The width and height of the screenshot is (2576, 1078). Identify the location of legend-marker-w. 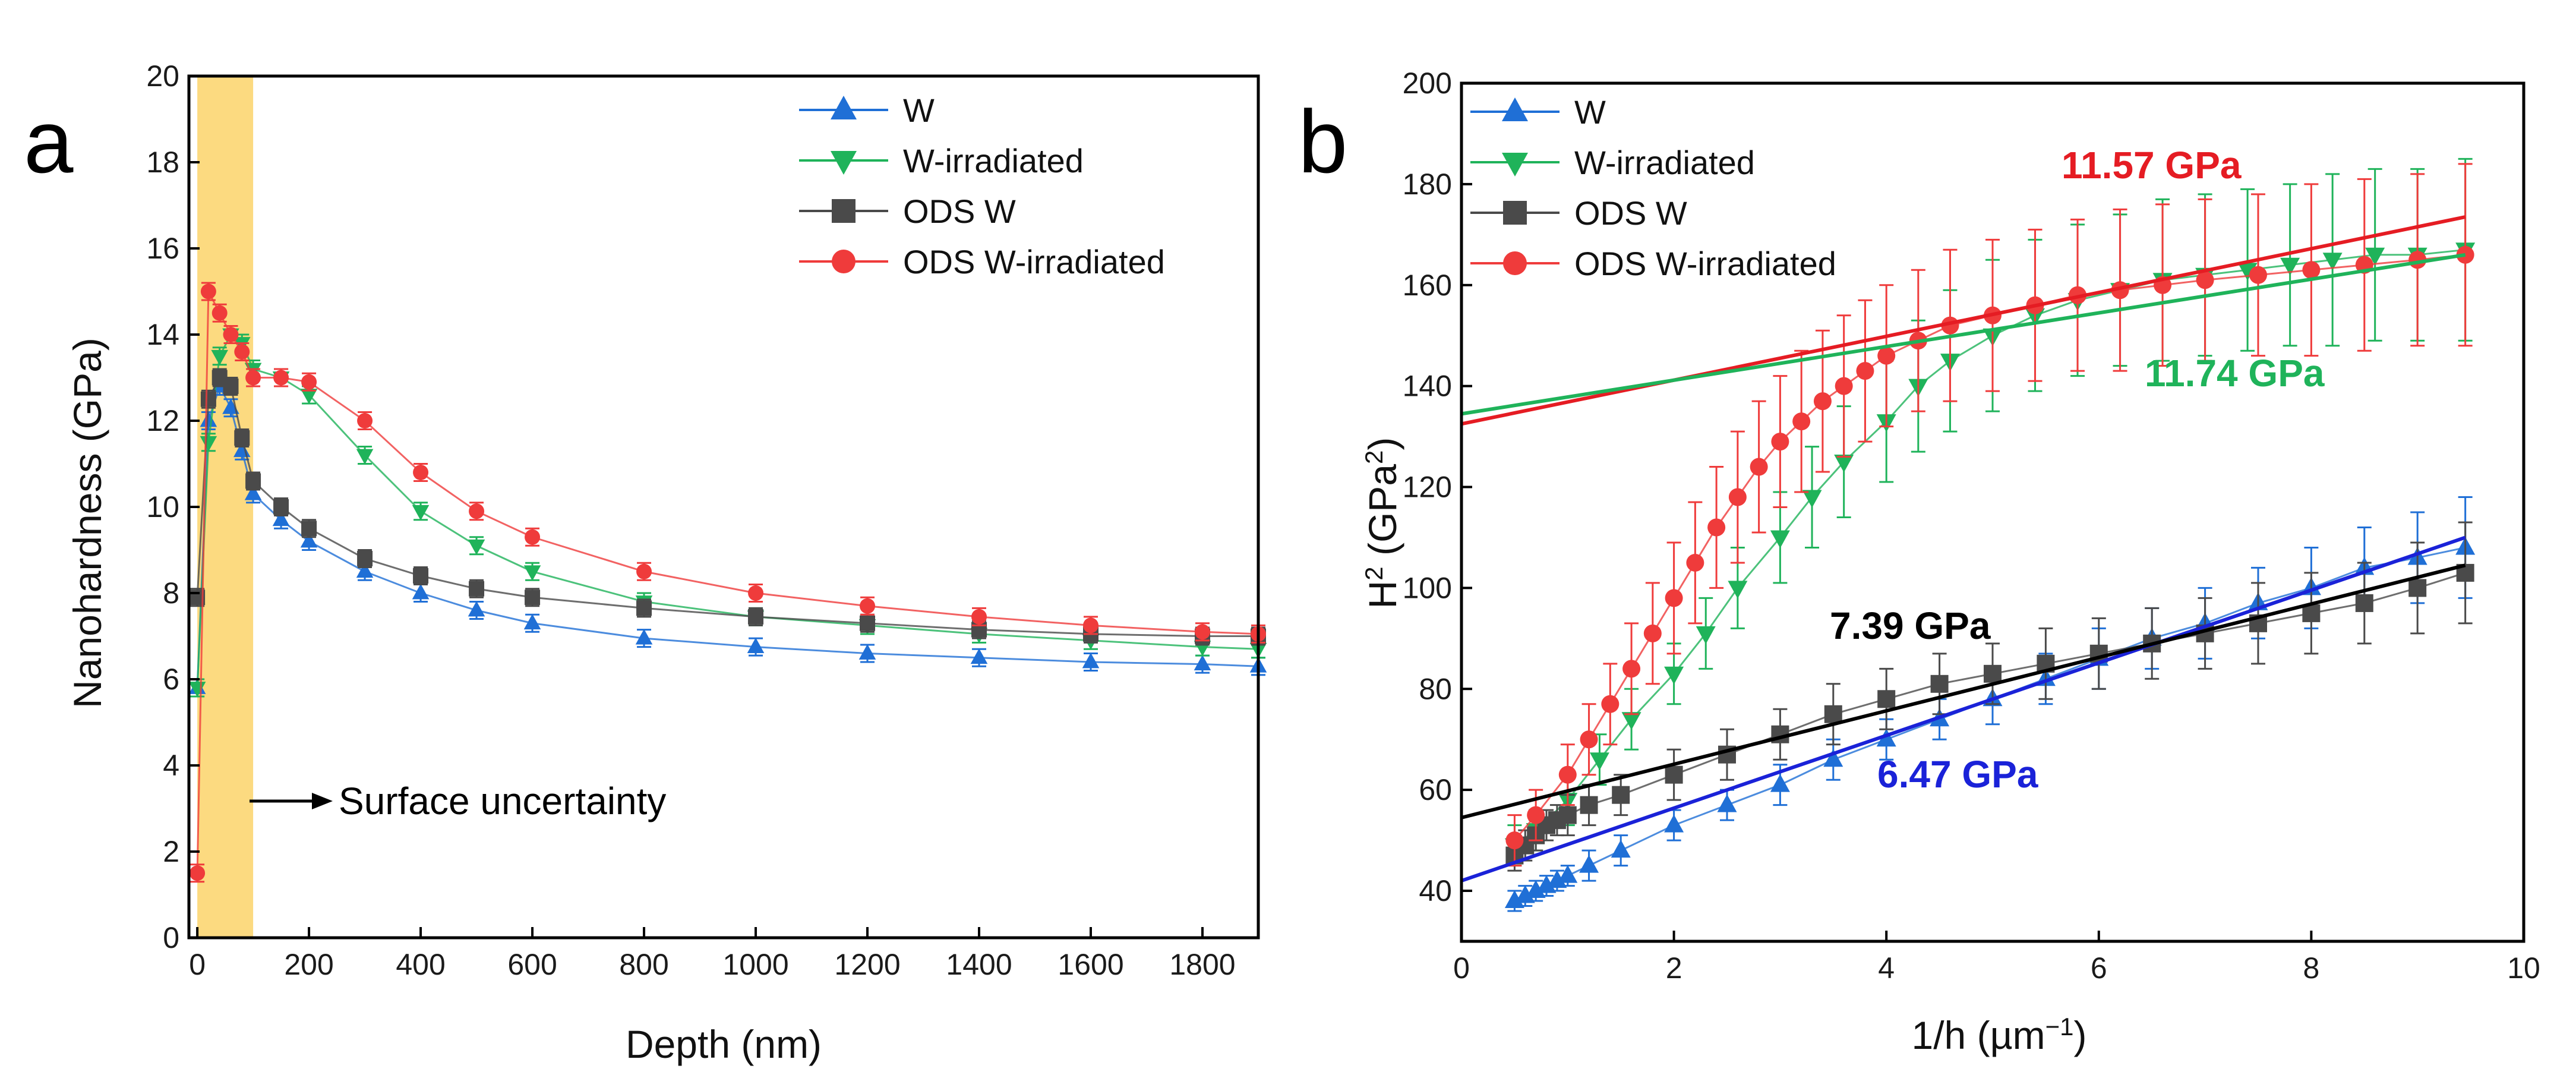
(1515, 109).